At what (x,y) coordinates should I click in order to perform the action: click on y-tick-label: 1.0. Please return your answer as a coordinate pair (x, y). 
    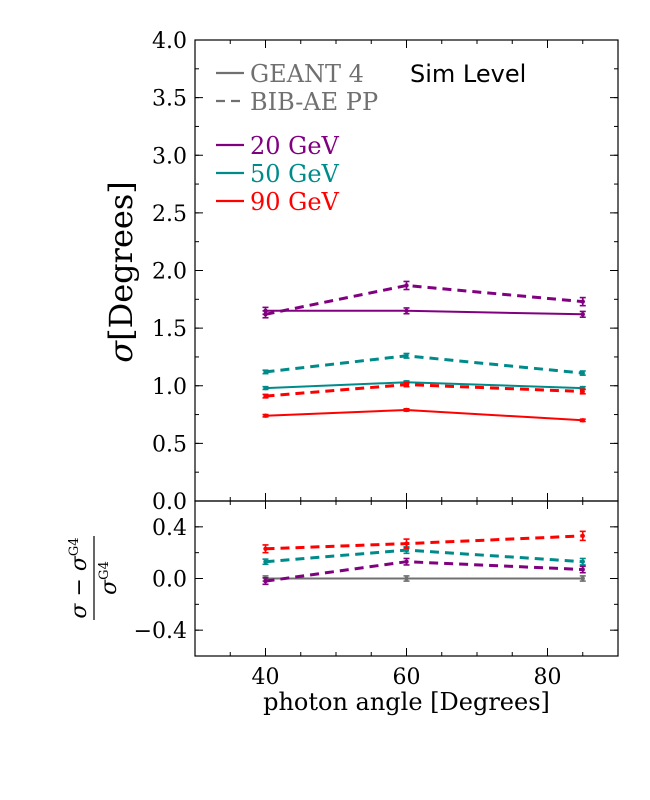
    Looking at the image, I should click on (169, 387).